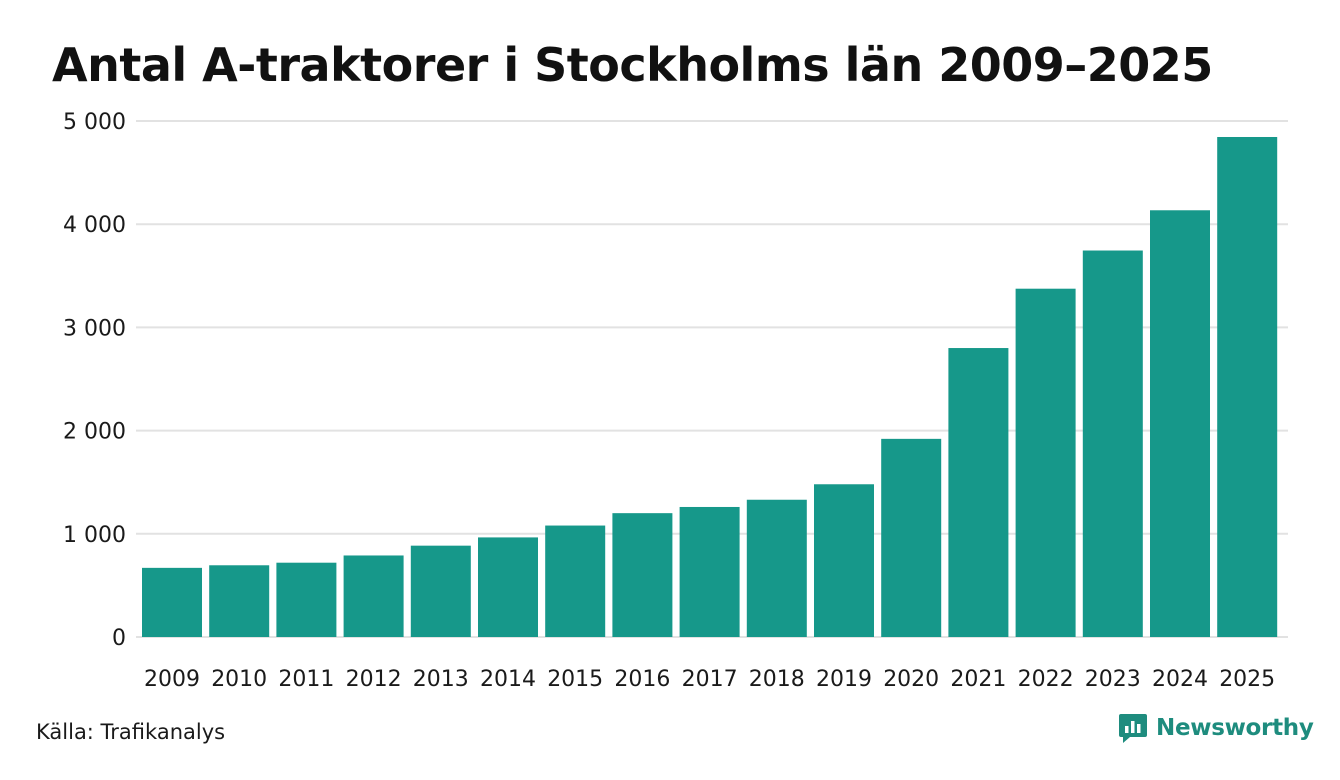  Describe the element at coordinates (1046, 679) in the screenshot. I see `x-tick-label: 2022` at that location.